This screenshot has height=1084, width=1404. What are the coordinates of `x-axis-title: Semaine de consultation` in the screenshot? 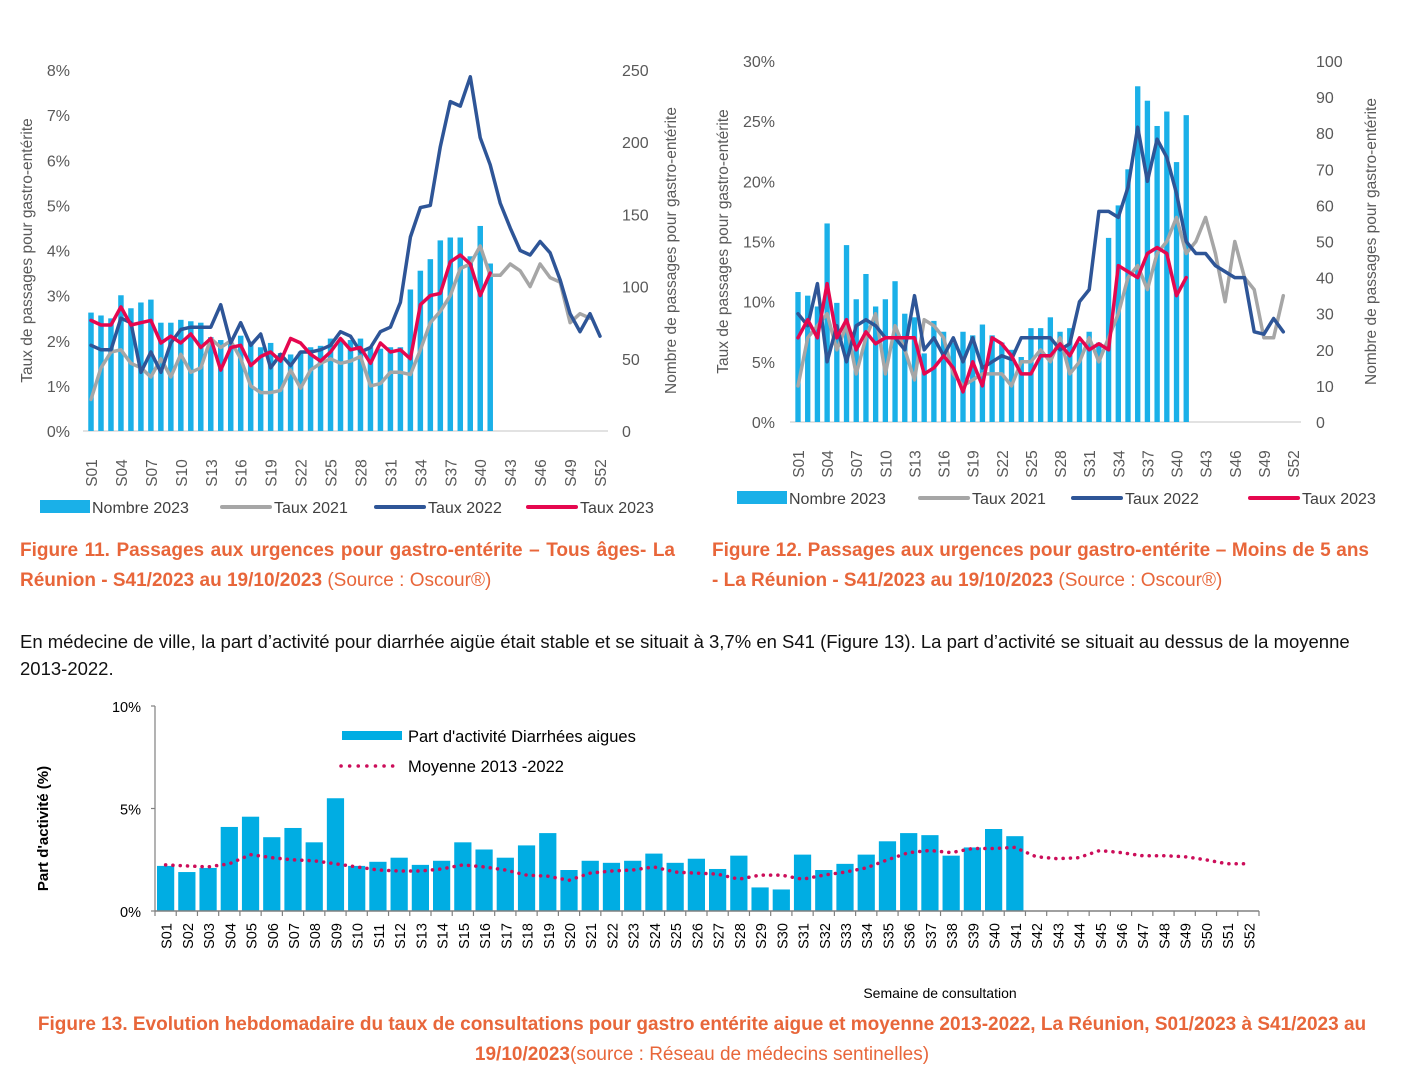 It's located at (939, 993).